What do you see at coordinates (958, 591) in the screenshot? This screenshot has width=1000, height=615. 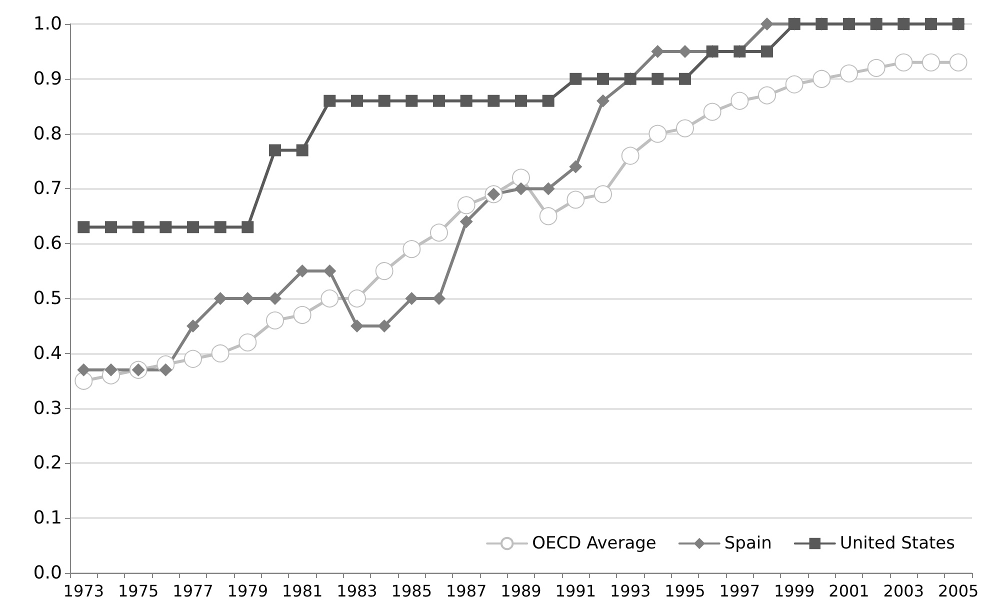 I see `x-tick-label: 2005` at bounding box center [958, 591].